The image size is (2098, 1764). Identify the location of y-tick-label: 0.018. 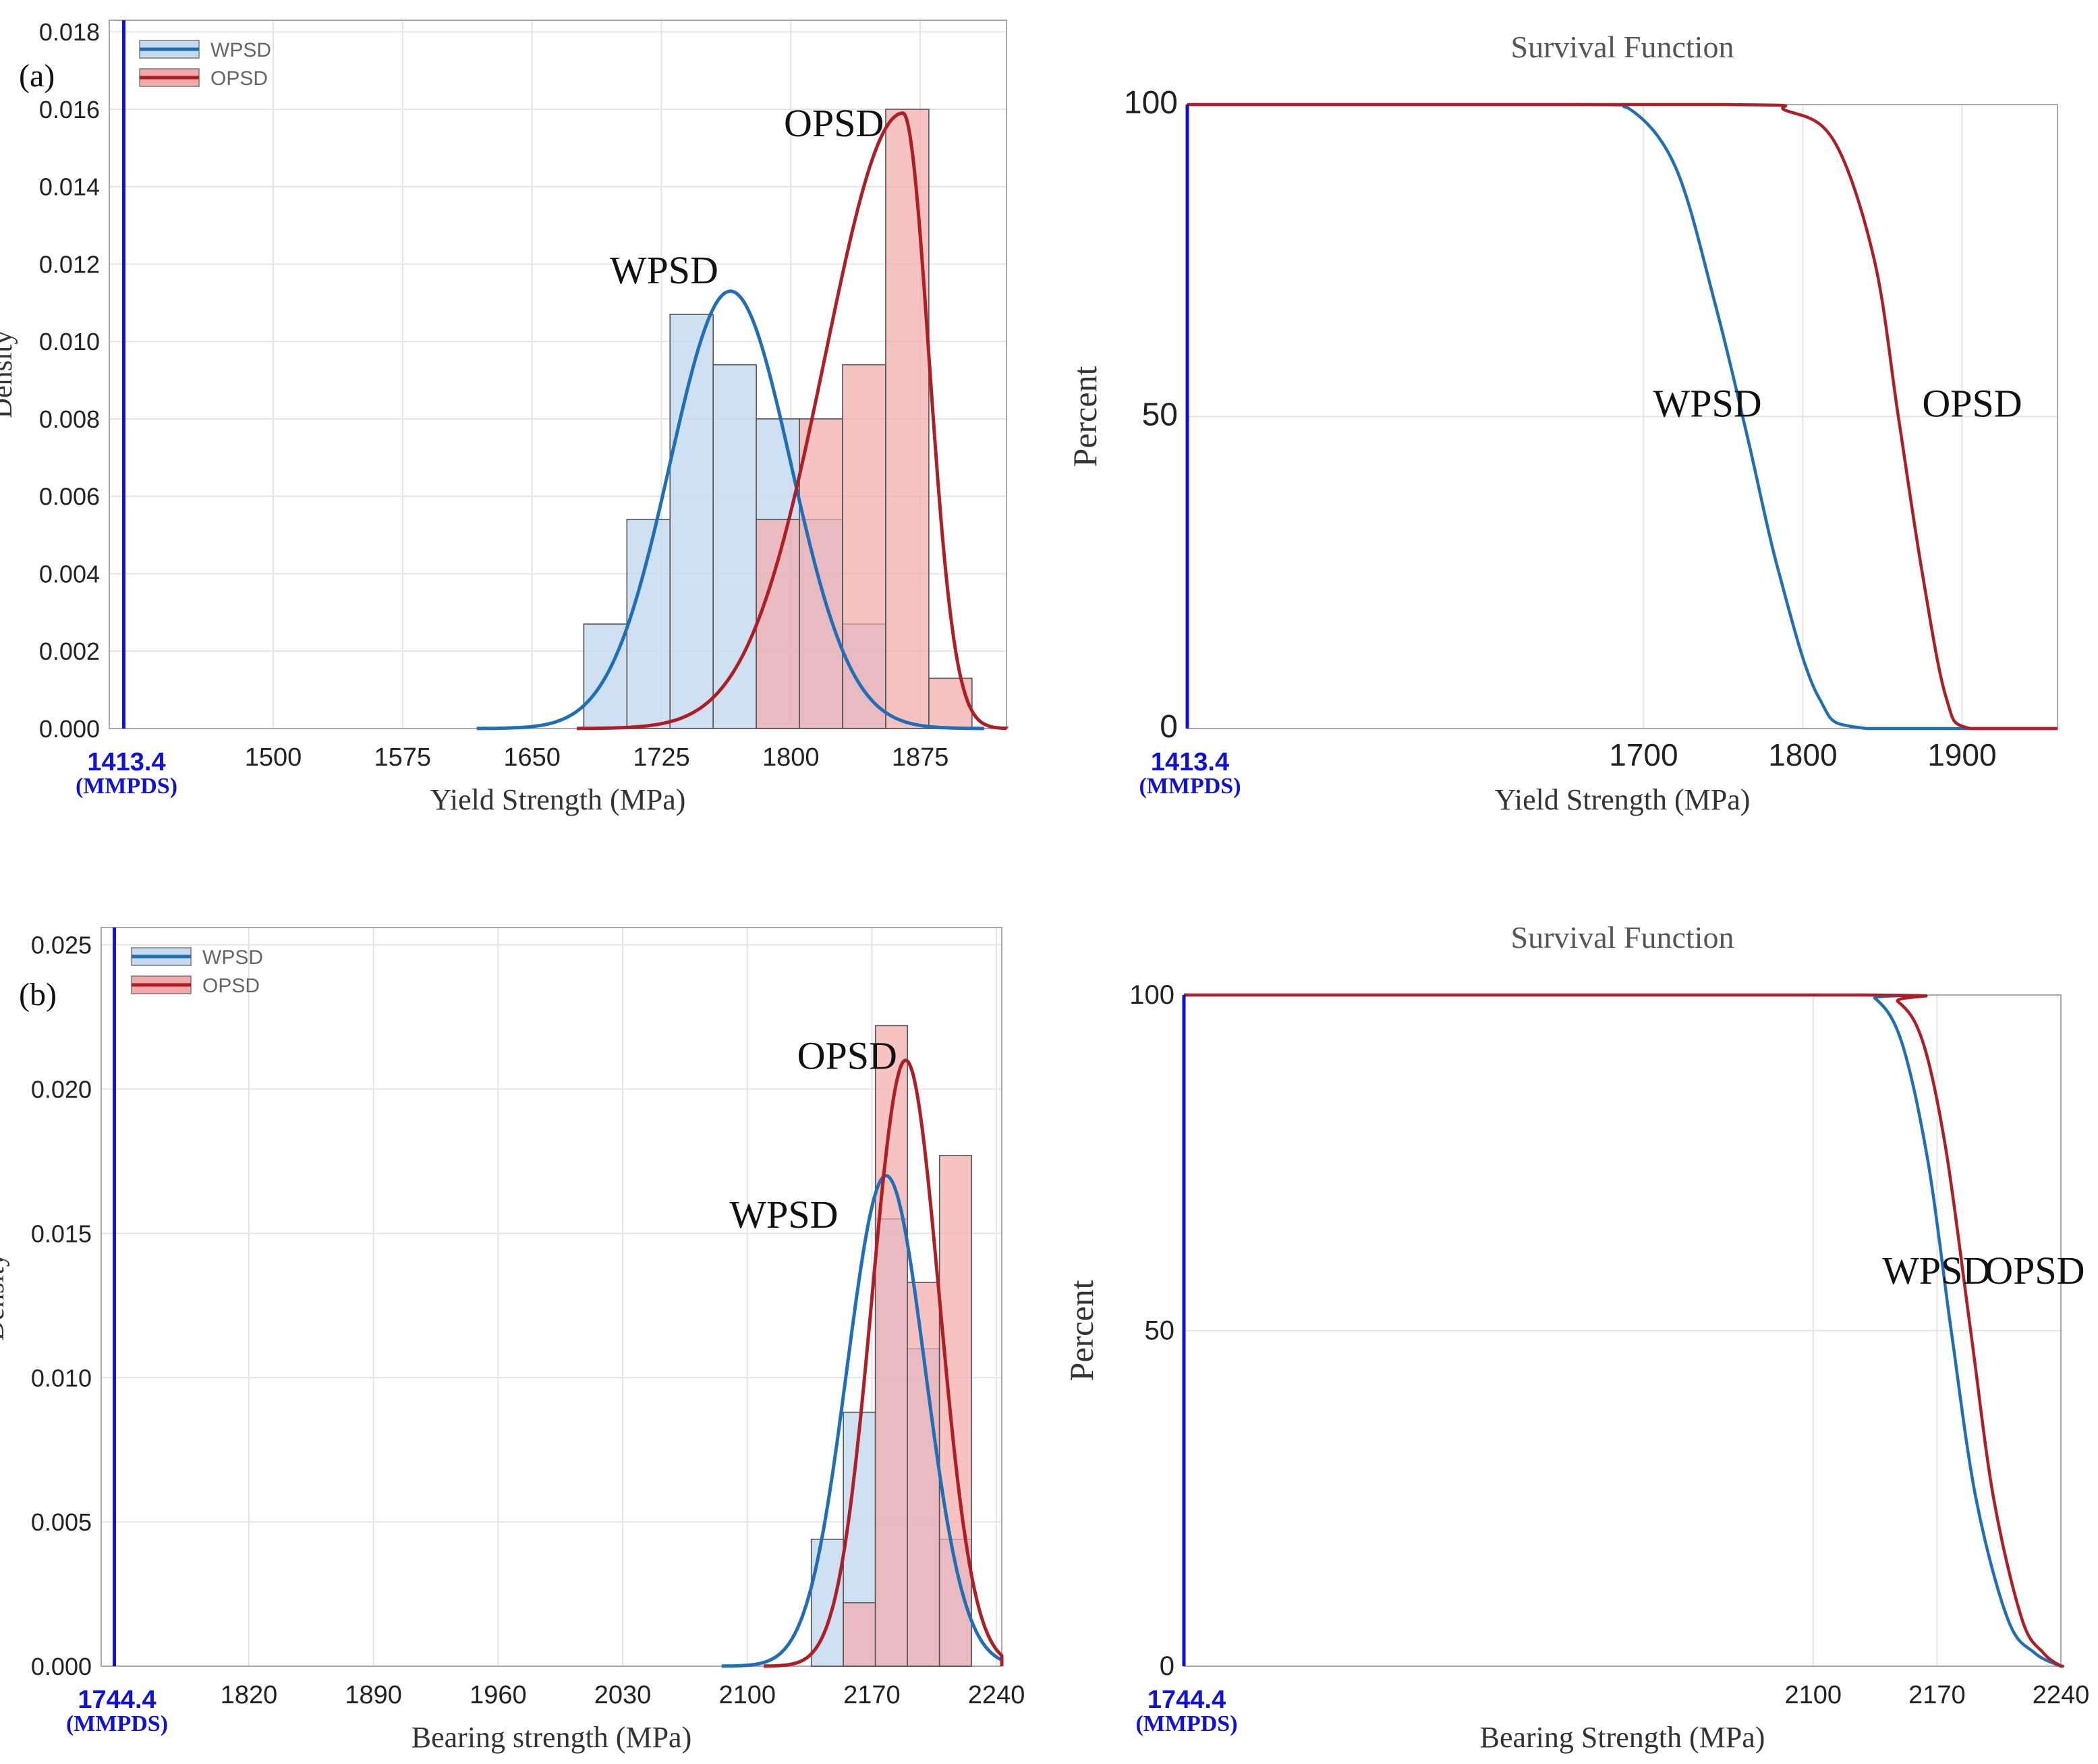
(69, 32).